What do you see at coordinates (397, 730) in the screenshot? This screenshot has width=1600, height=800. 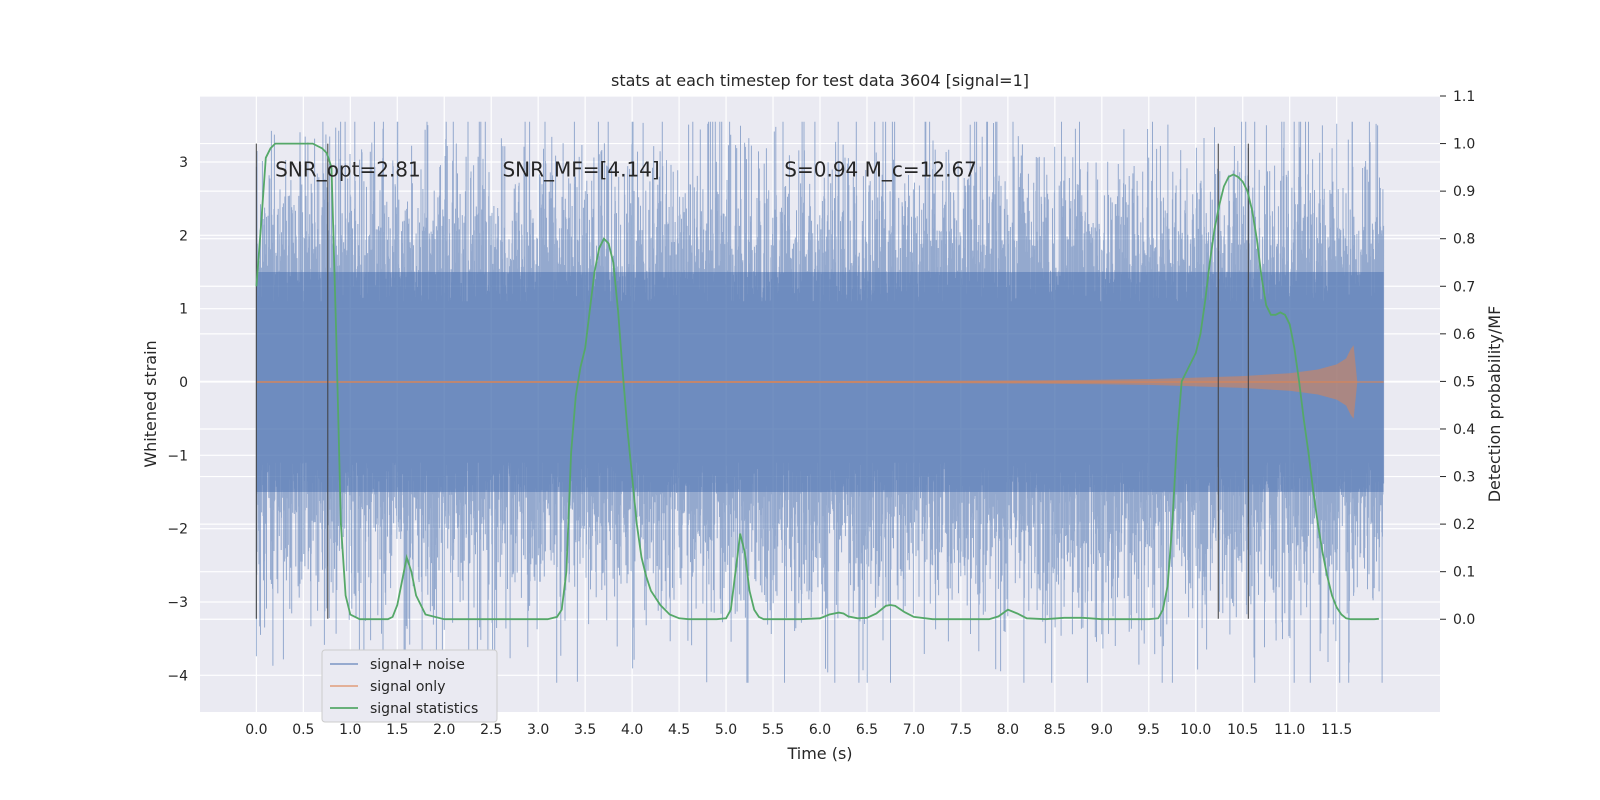 I see `x-tick-label: 1.5` at bounding box center [397, 730].